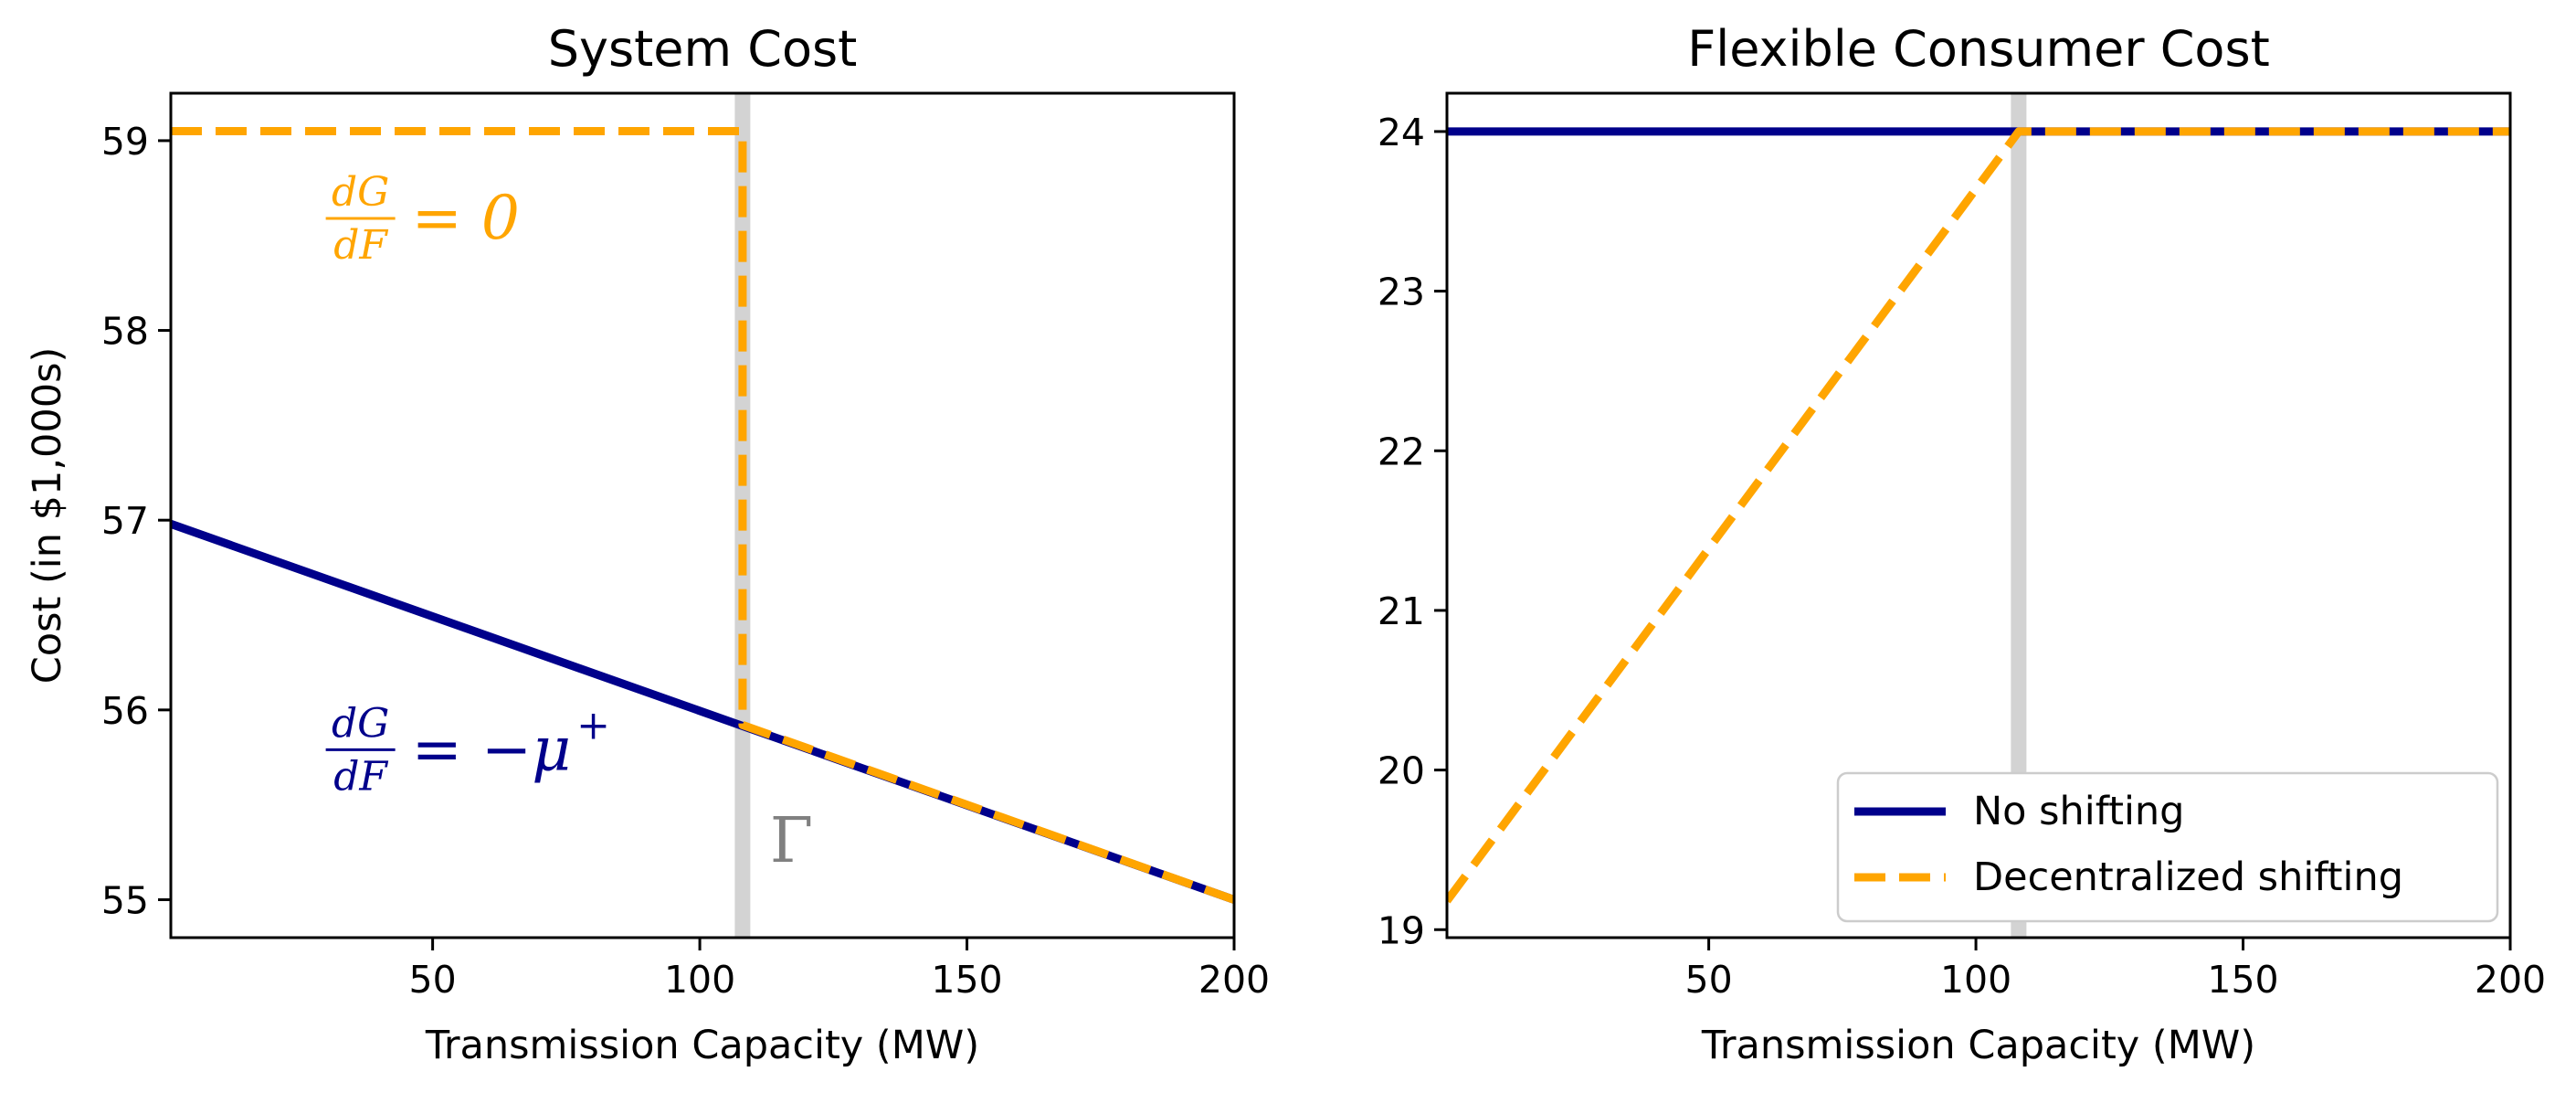 This screenshot has width=2576, height=1093. Describe the element at coordinates (1401, 452) in the screenshot. I see `y-tick-label: 22` at that location.